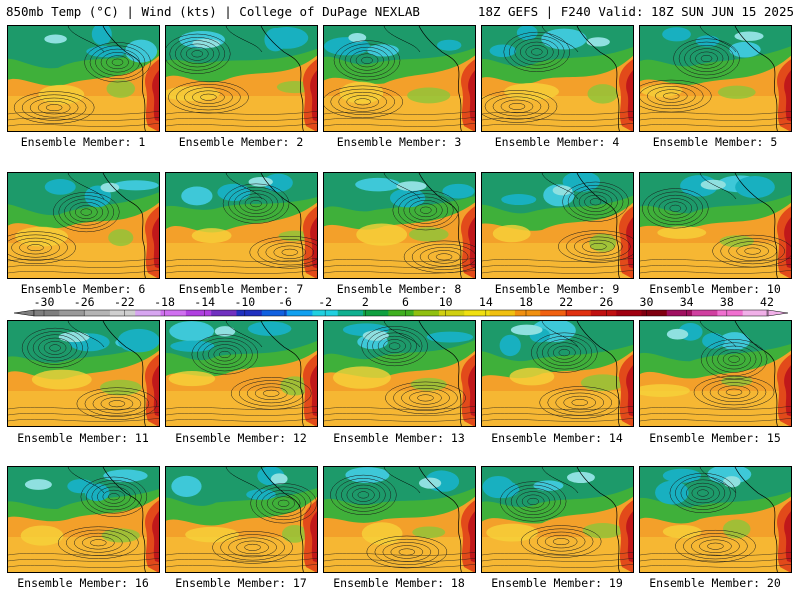  I want to click on colorbar-tick-label: -30, so click(44, 302).